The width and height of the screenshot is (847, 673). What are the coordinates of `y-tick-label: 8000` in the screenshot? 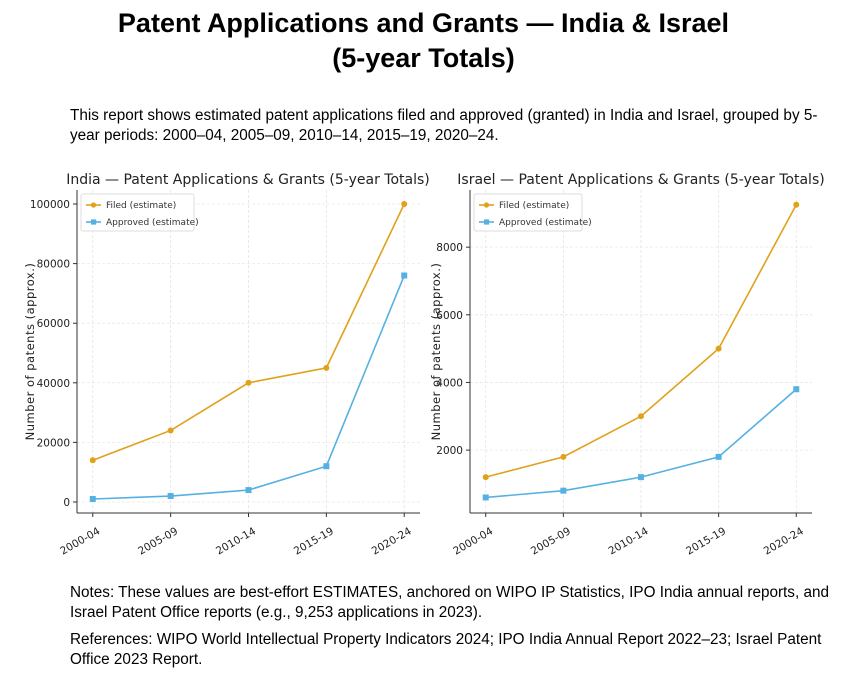 It's located at (449, 248).